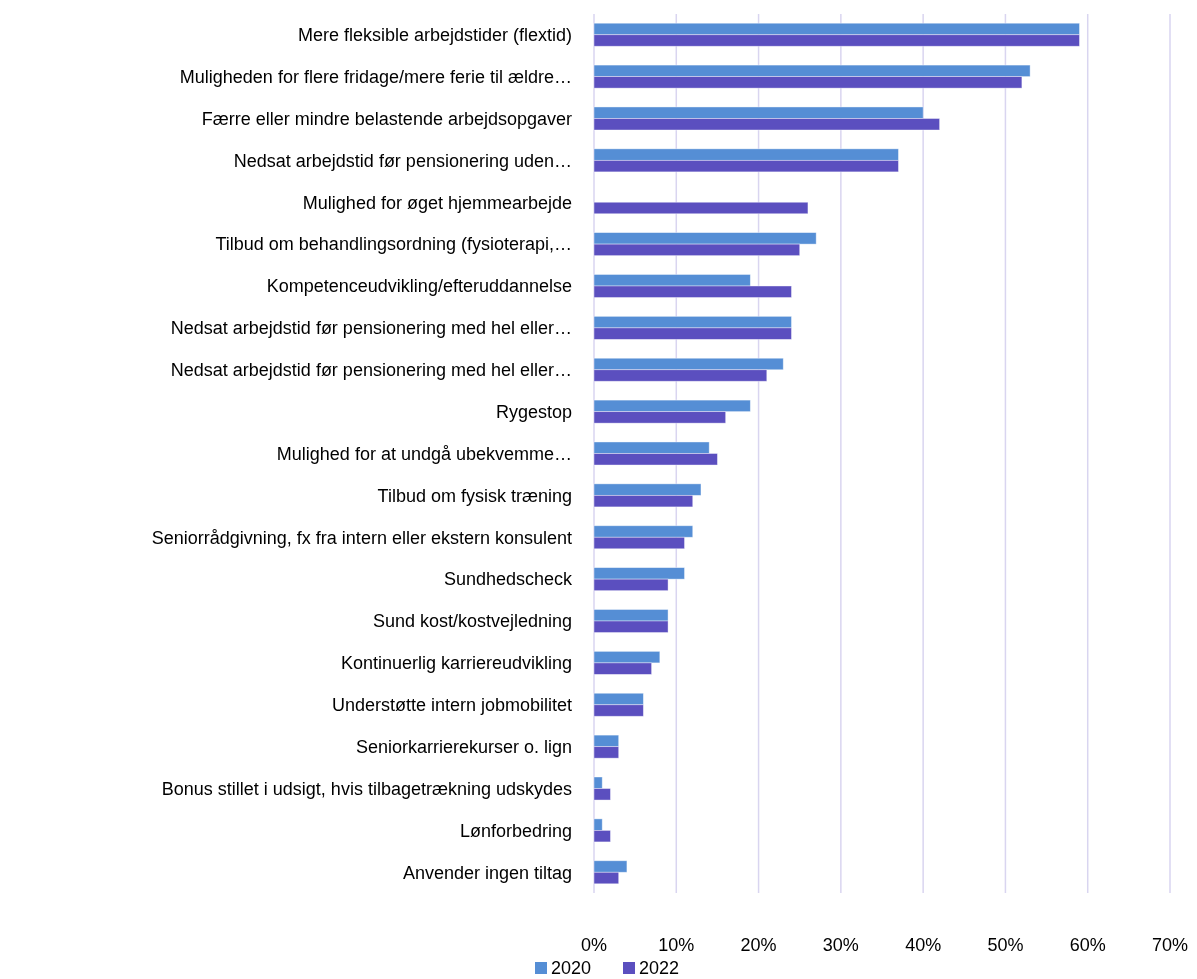 The width and height of the screenshot is (1197, 979). I want to click on y-tick-label: Kompetenceudvikling/efteruddannelse, so click(419, 286).